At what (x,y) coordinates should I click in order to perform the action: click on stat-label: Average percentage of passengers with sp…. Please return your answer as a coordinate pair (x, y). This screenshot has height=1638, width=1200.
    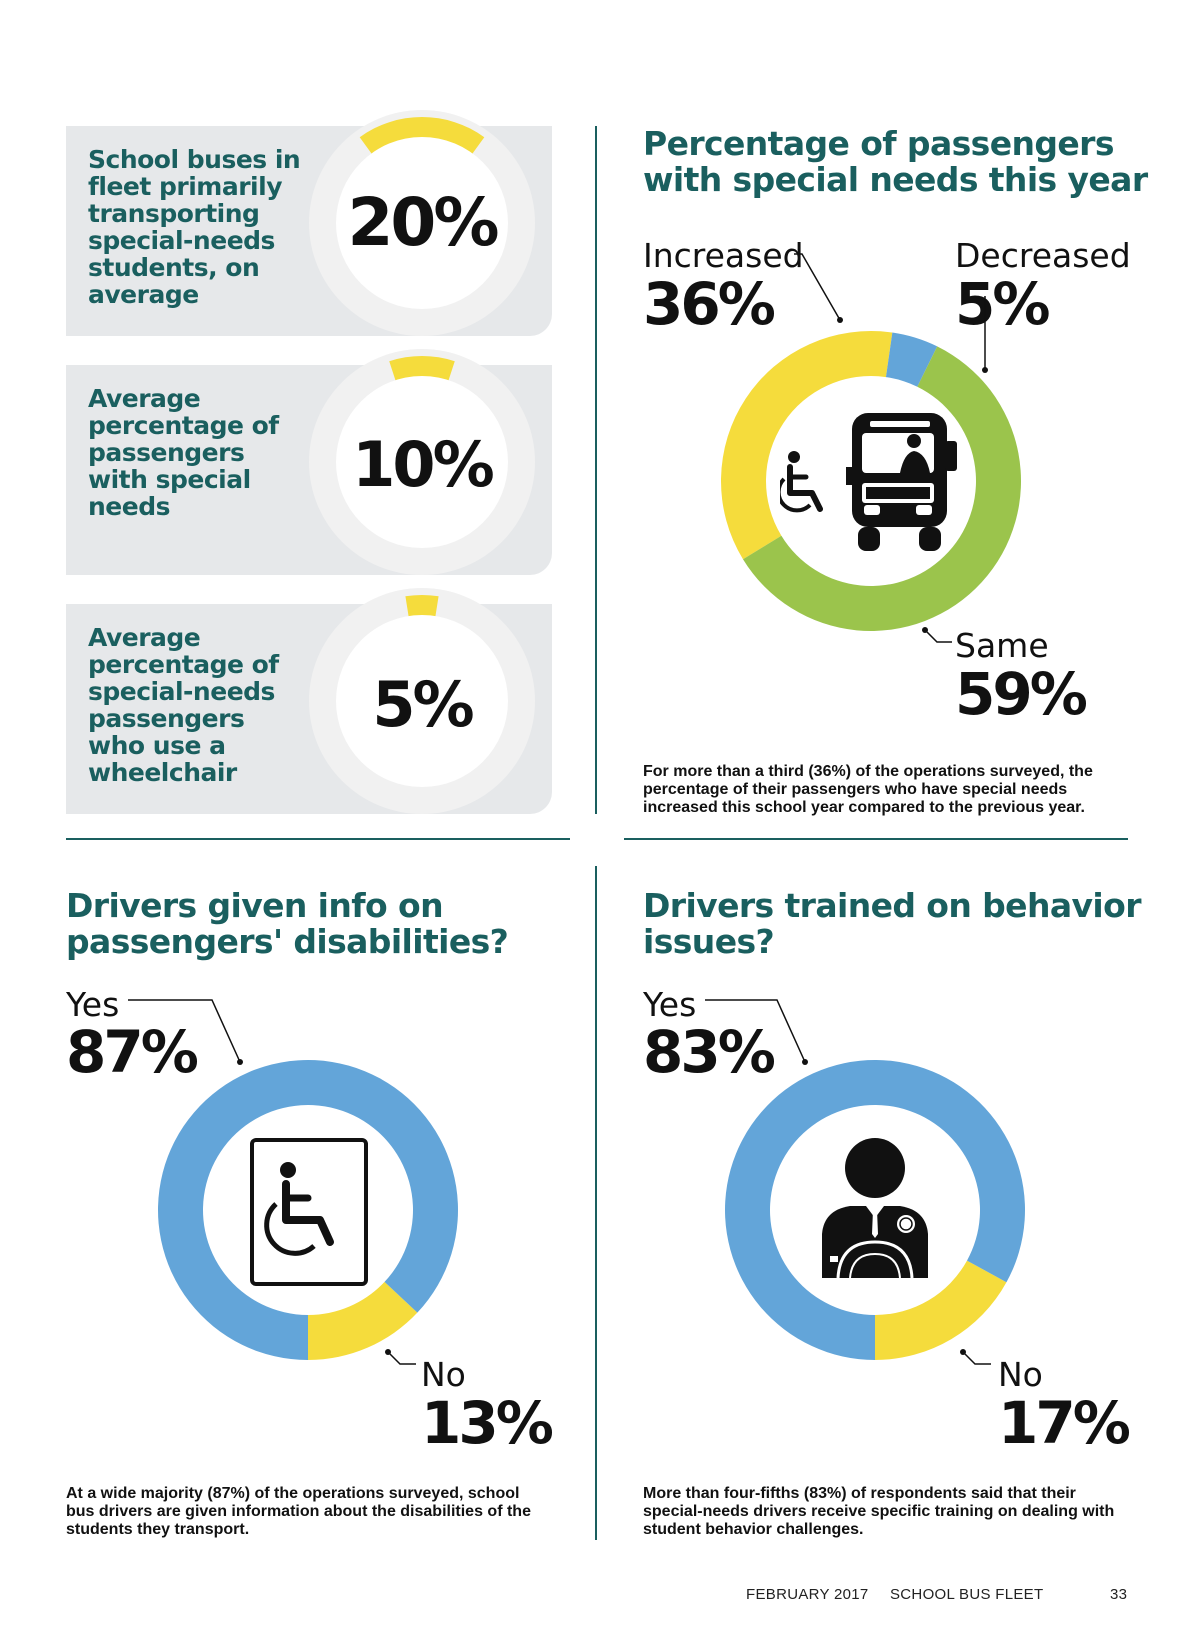
    Looking at the image, I should click on (183, 452).